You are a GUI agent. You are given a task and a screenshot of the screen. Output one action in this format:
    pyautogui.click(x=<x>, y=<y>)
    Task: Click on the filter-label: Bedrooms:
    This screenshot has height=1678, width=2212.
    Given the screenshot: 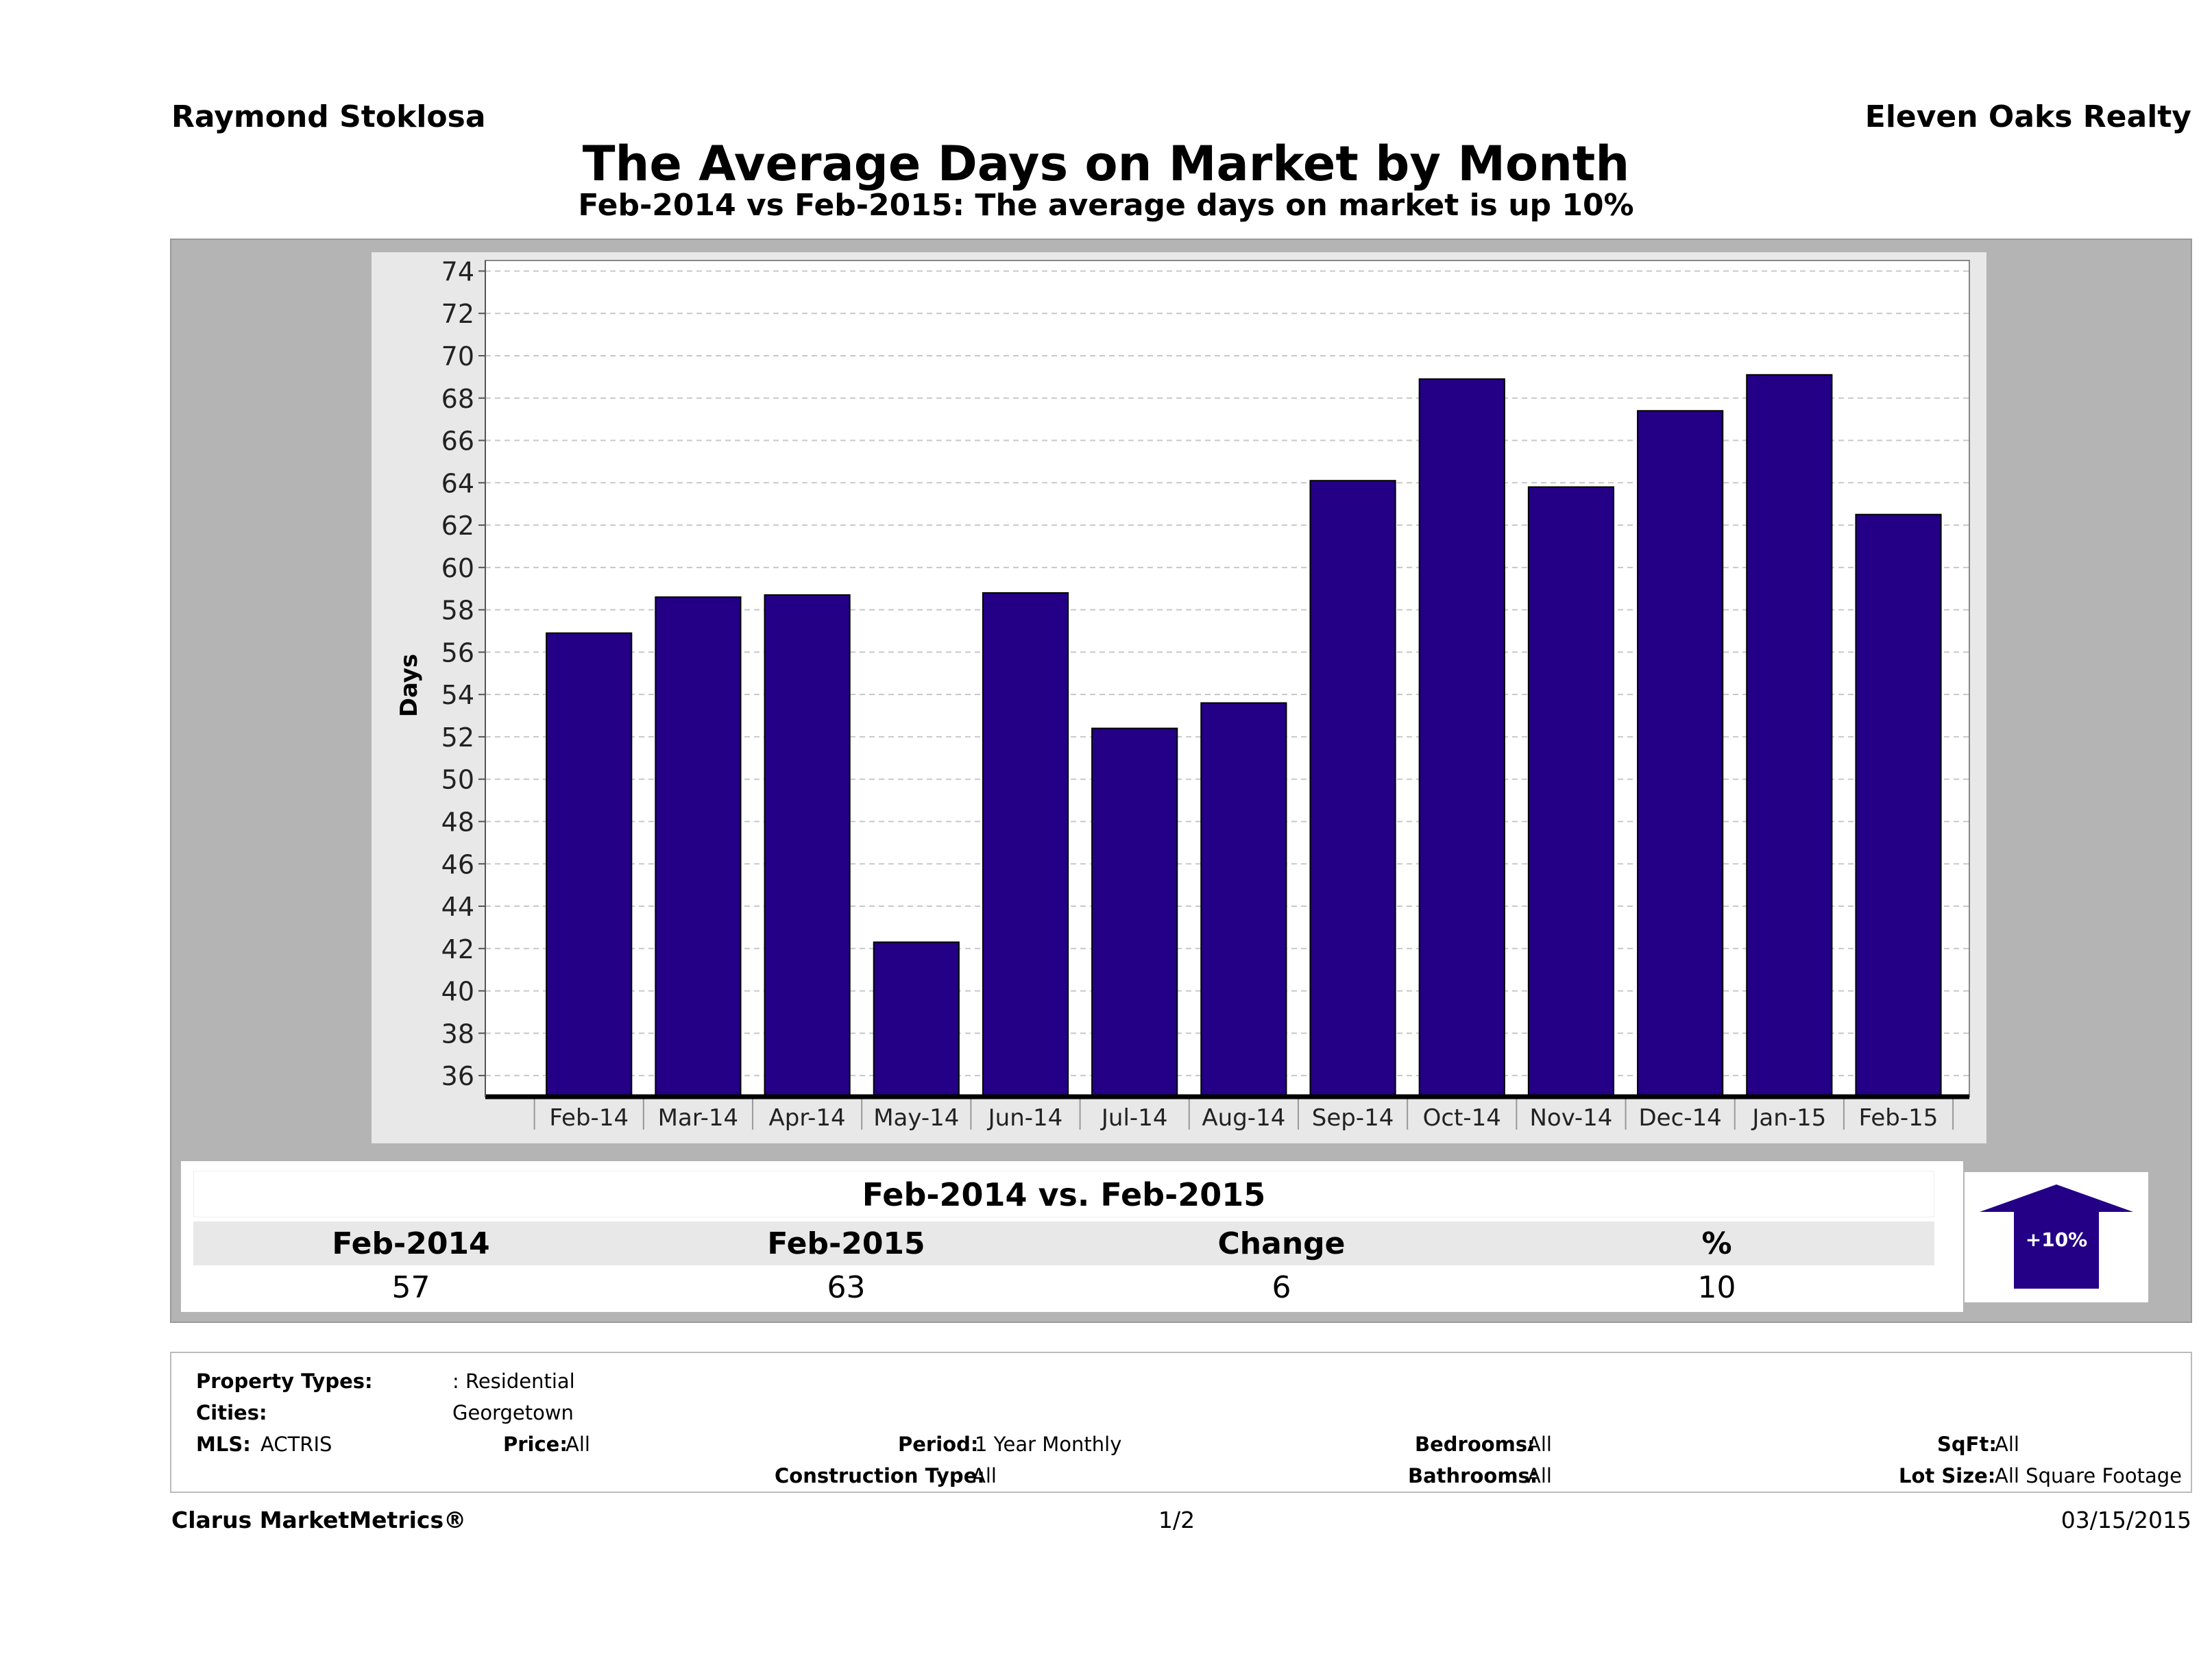 What is the action you would take?
    pyautogui.click(x=1475, y=1445)
    